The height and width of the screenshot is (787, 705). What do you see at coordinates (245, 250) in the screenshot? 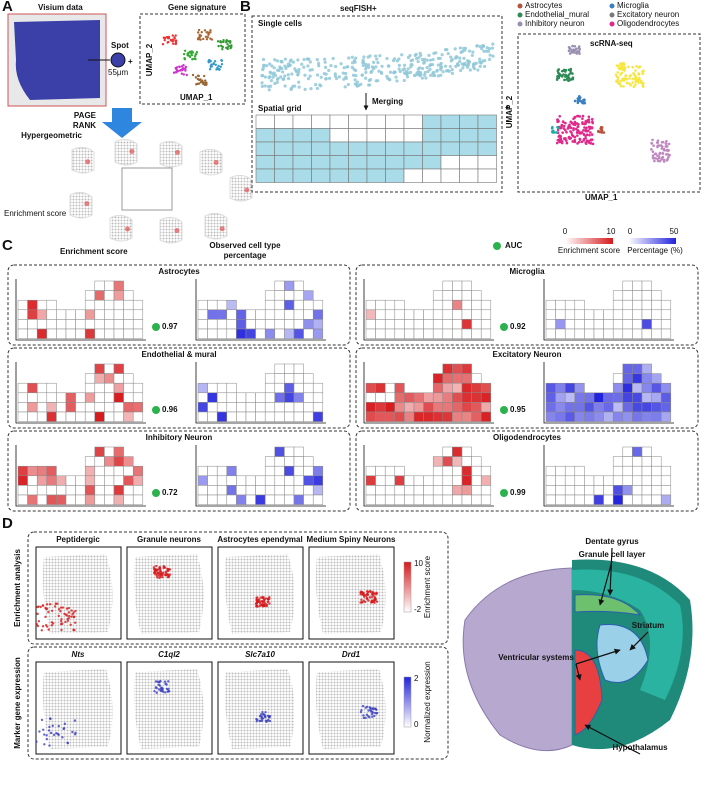
I see `column-header: Observed cell type percentage` at bounding box center [245, 250].